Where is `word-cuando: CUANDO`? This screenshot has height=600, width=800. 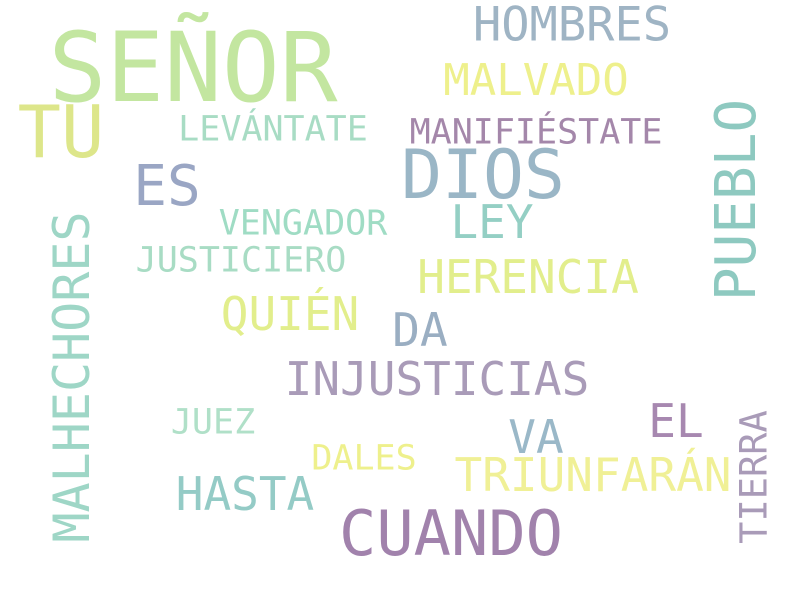
word-cuando: CUANDO is located at coordinates (451, 533).